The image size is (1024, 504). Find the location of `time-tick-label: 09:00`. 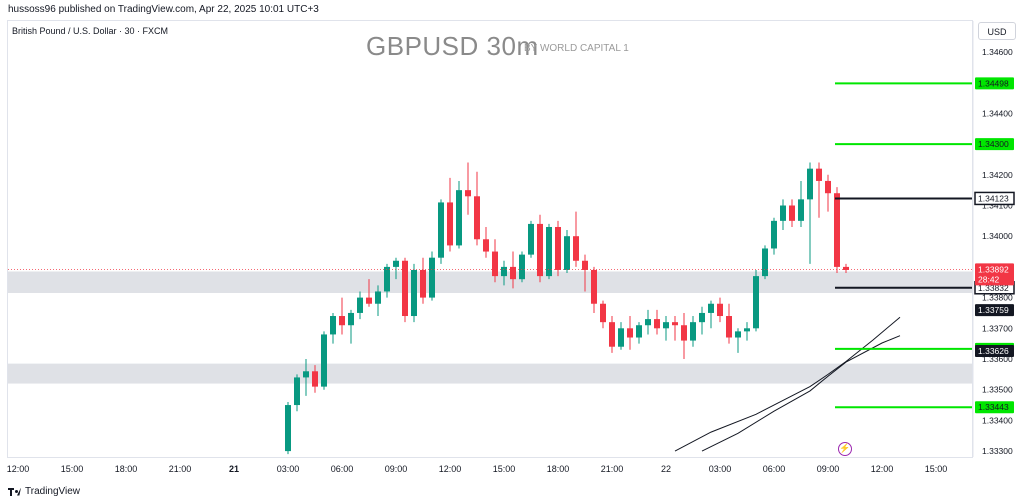

time-tick-label: 09:00 is located at coordinates (396, 469).